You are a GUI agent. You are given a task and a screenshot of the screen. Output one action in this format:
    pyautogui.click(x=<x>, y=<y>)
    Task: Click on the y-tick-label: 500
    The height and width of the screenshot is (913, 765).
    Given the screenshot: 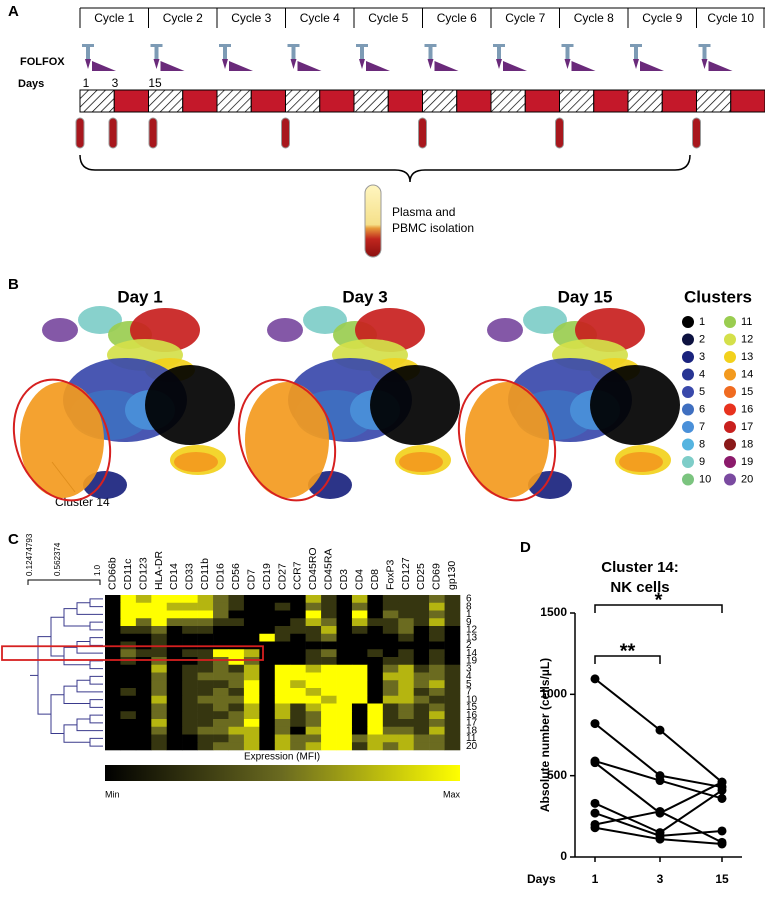 What is the action you would take?
    pyautogui.click(x=557, y=775)
    